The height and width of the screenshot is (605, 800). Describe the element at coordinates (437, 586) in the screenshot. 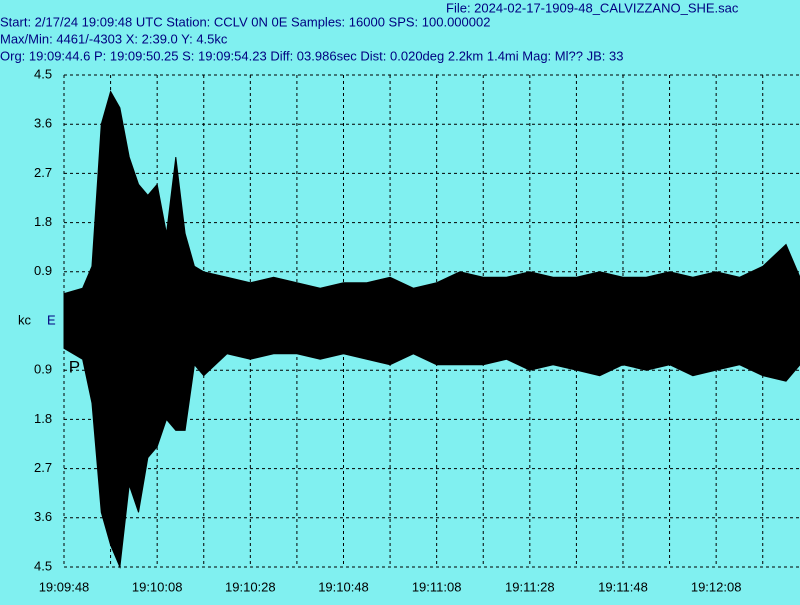

I see `x-tick-label: 19:11:08` at that location.